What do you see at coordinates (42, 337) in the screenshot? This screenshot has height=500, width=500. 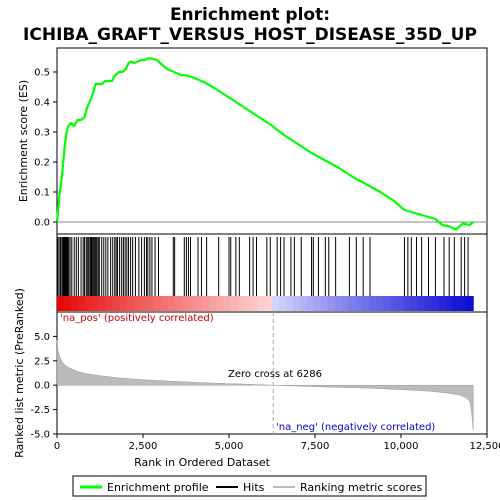 I see `ranked-ytick-label: 5.0` at bounding box center [42, 337].